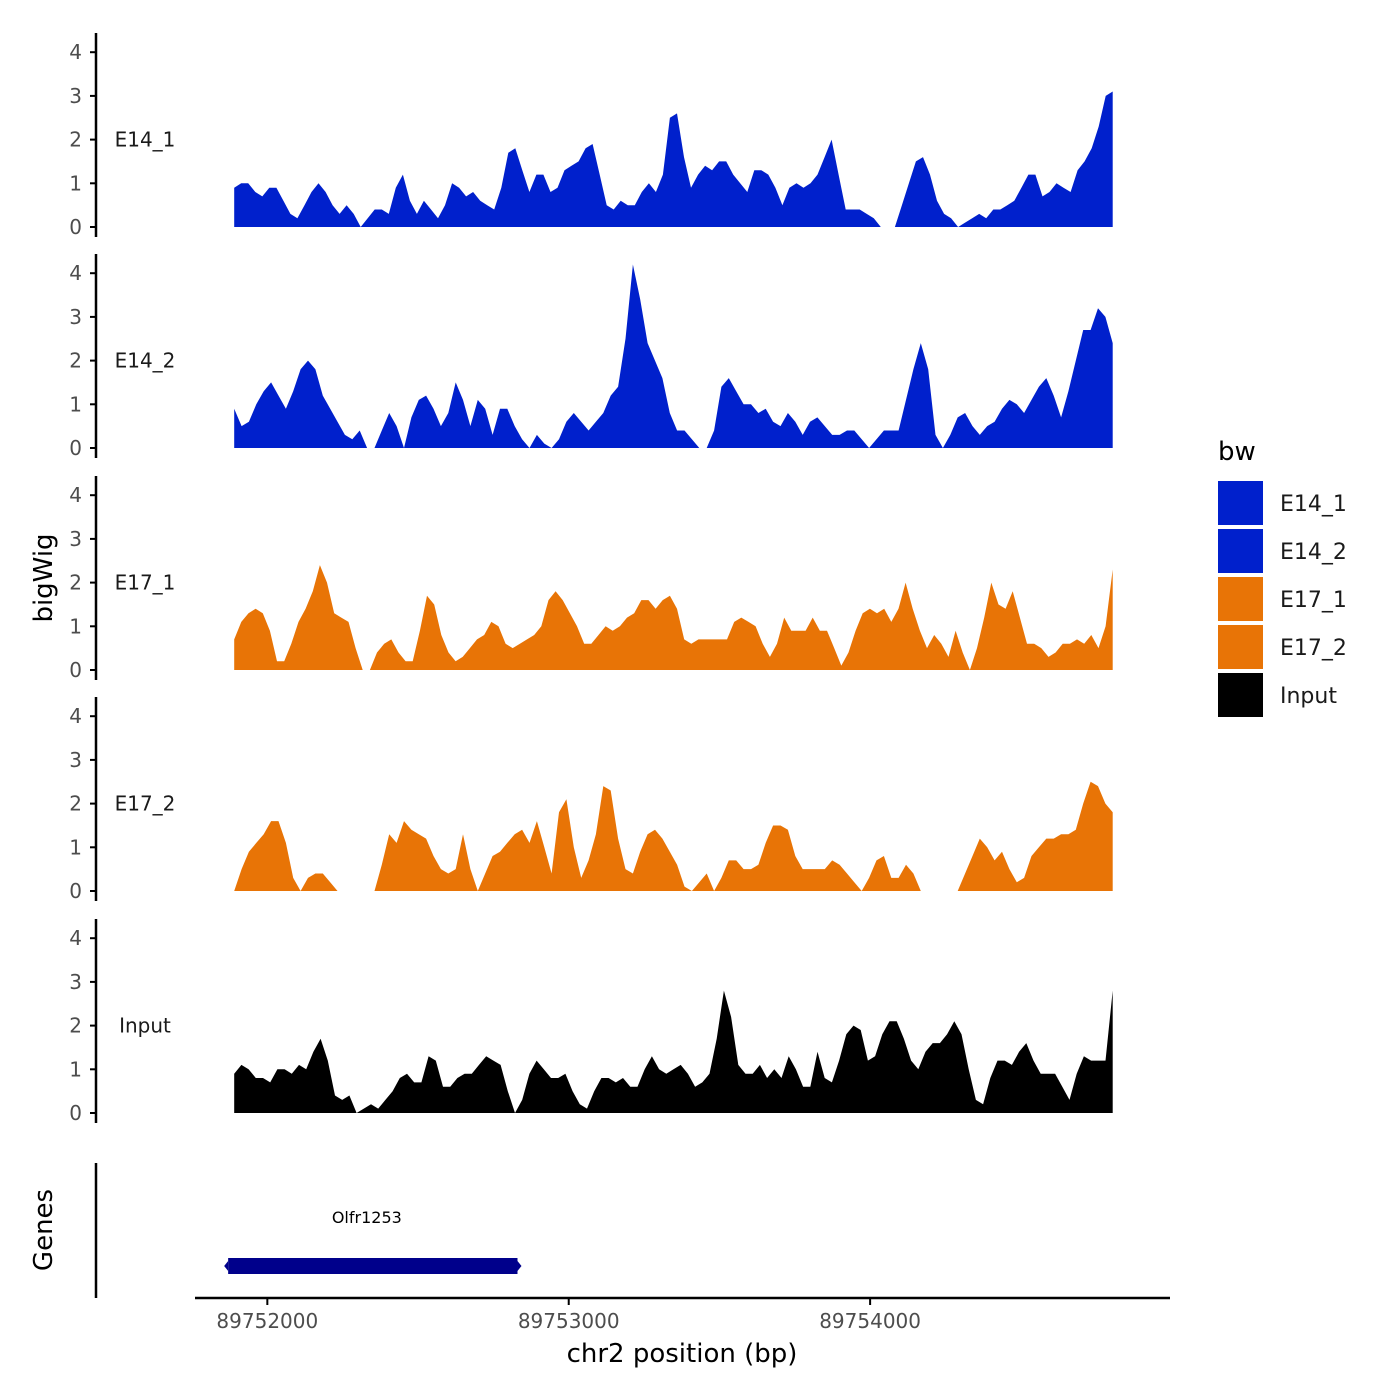  Describe the element at coordinates (682, 1354) in the screenshot. I see `x-axis-title: chr2 position (bp)` at that location.